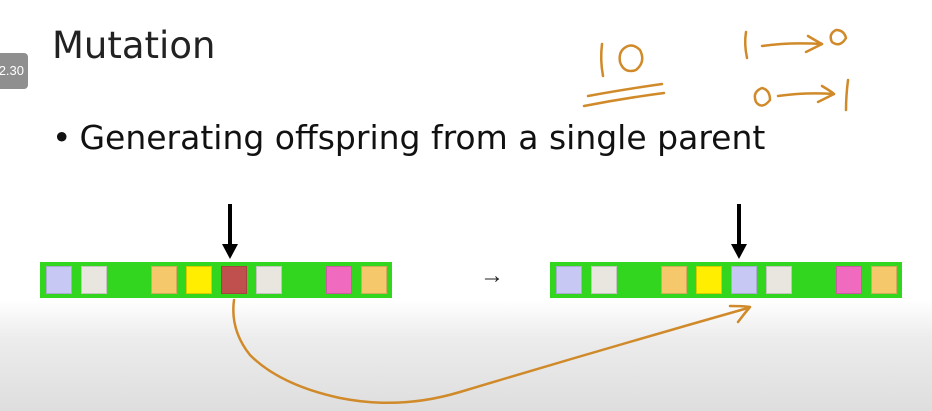 Image resolution: width=932 pixels, height=411 pixels. What do you see at coordinates (14, 71) in the screenshot?
I see `timestamp-badge: 2.30` at bounding box center [14, 71].